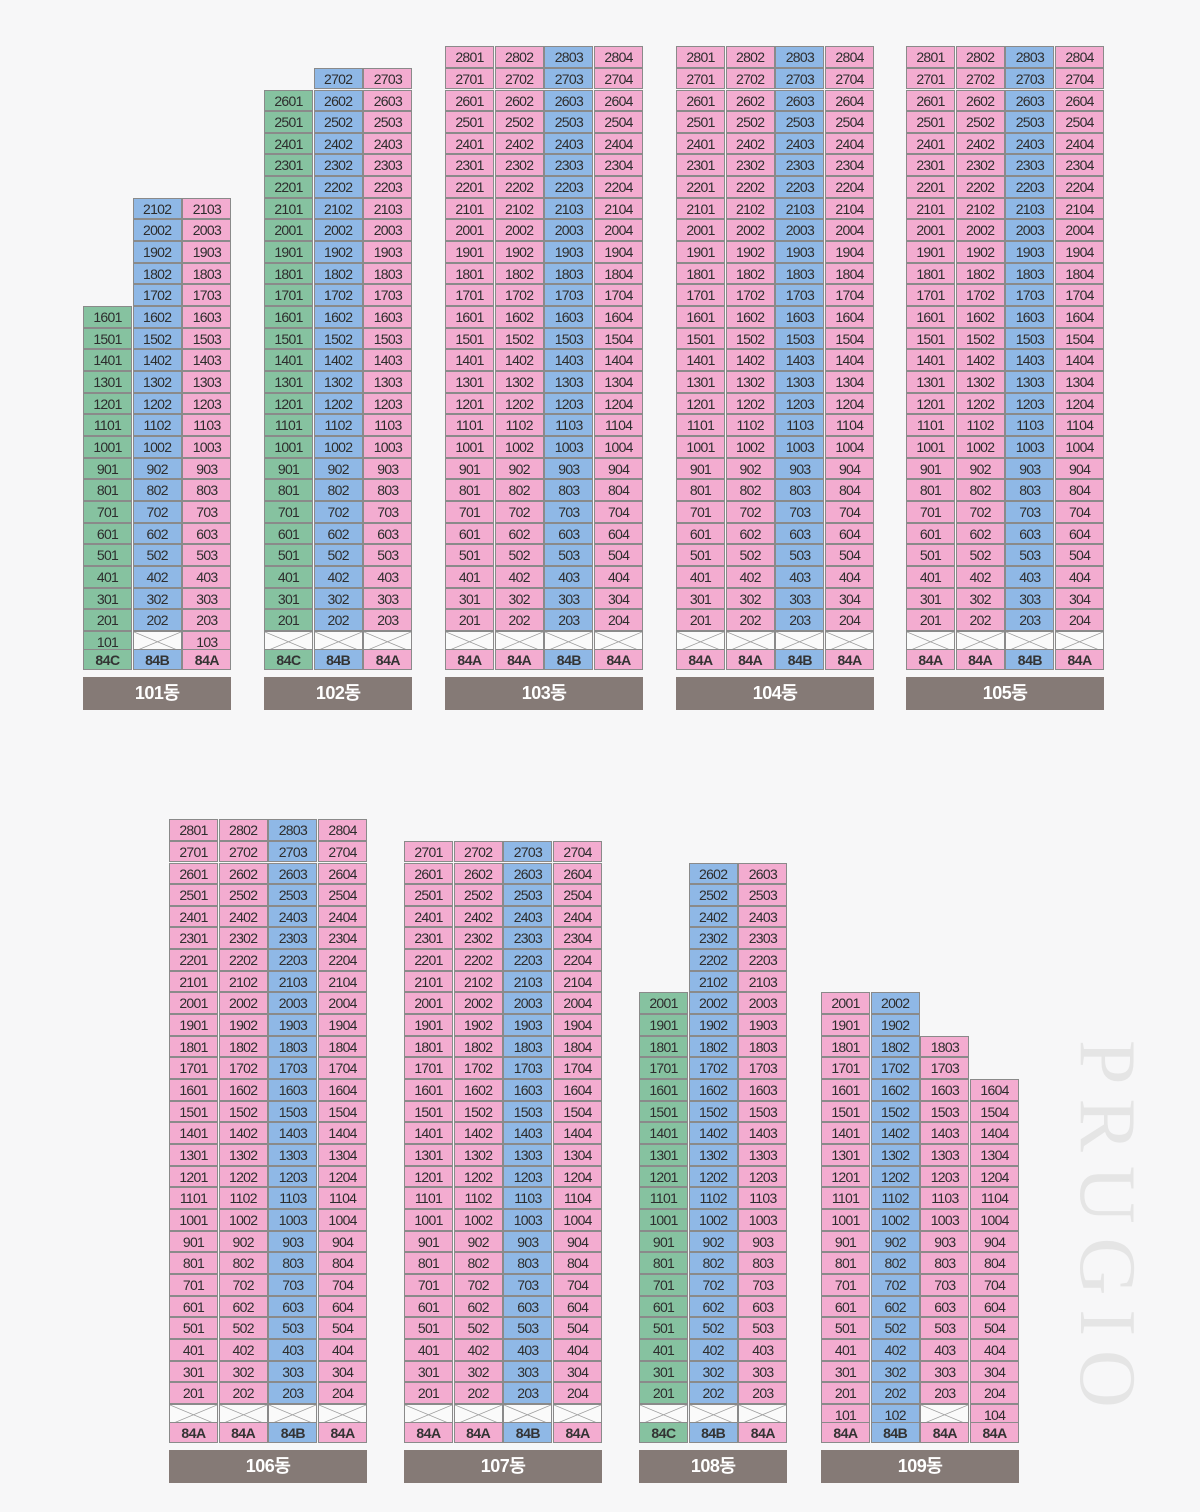 This screenshot has height=1512, width=1200. Describe the element at coordinates (845, 1198) in the screenshot. I see `unit-cell: 1101` at that location.